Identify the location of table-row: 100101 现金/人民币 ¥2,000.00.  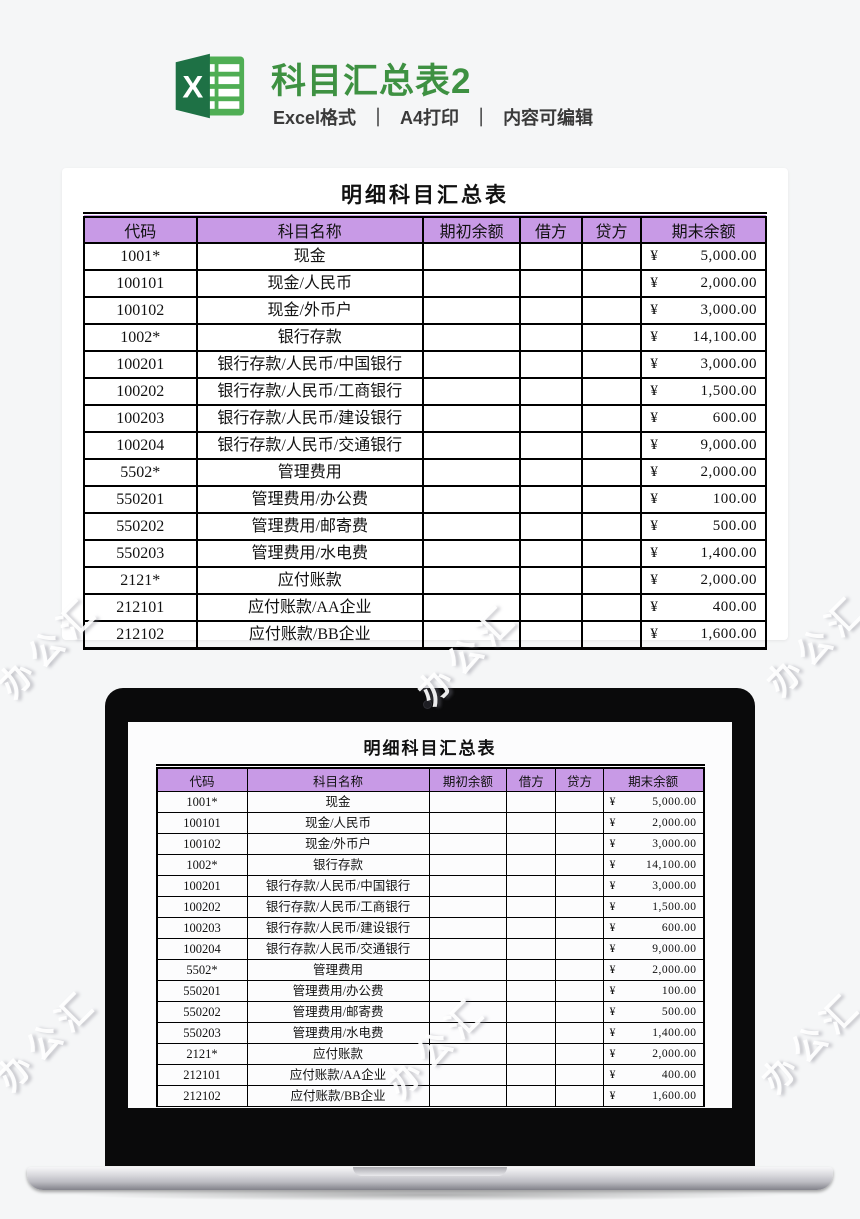
(425, 283).